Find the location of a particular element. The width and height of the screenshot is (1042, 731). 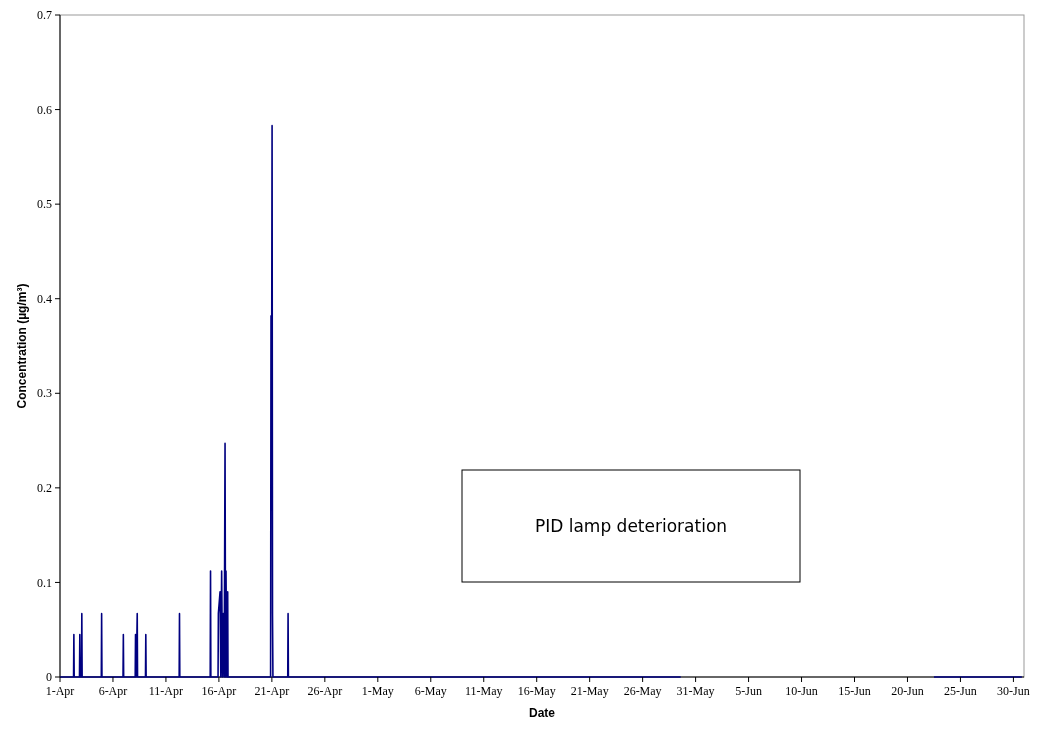

x-tick-label: 11-May is located at coordinates (483, 691).